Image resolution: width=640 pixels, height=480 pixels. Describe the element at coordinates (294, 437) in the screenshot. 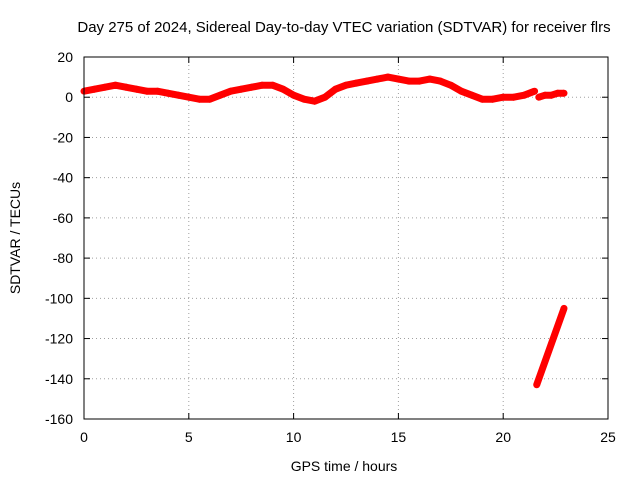

I see `x-tick-label: 10` at that location.